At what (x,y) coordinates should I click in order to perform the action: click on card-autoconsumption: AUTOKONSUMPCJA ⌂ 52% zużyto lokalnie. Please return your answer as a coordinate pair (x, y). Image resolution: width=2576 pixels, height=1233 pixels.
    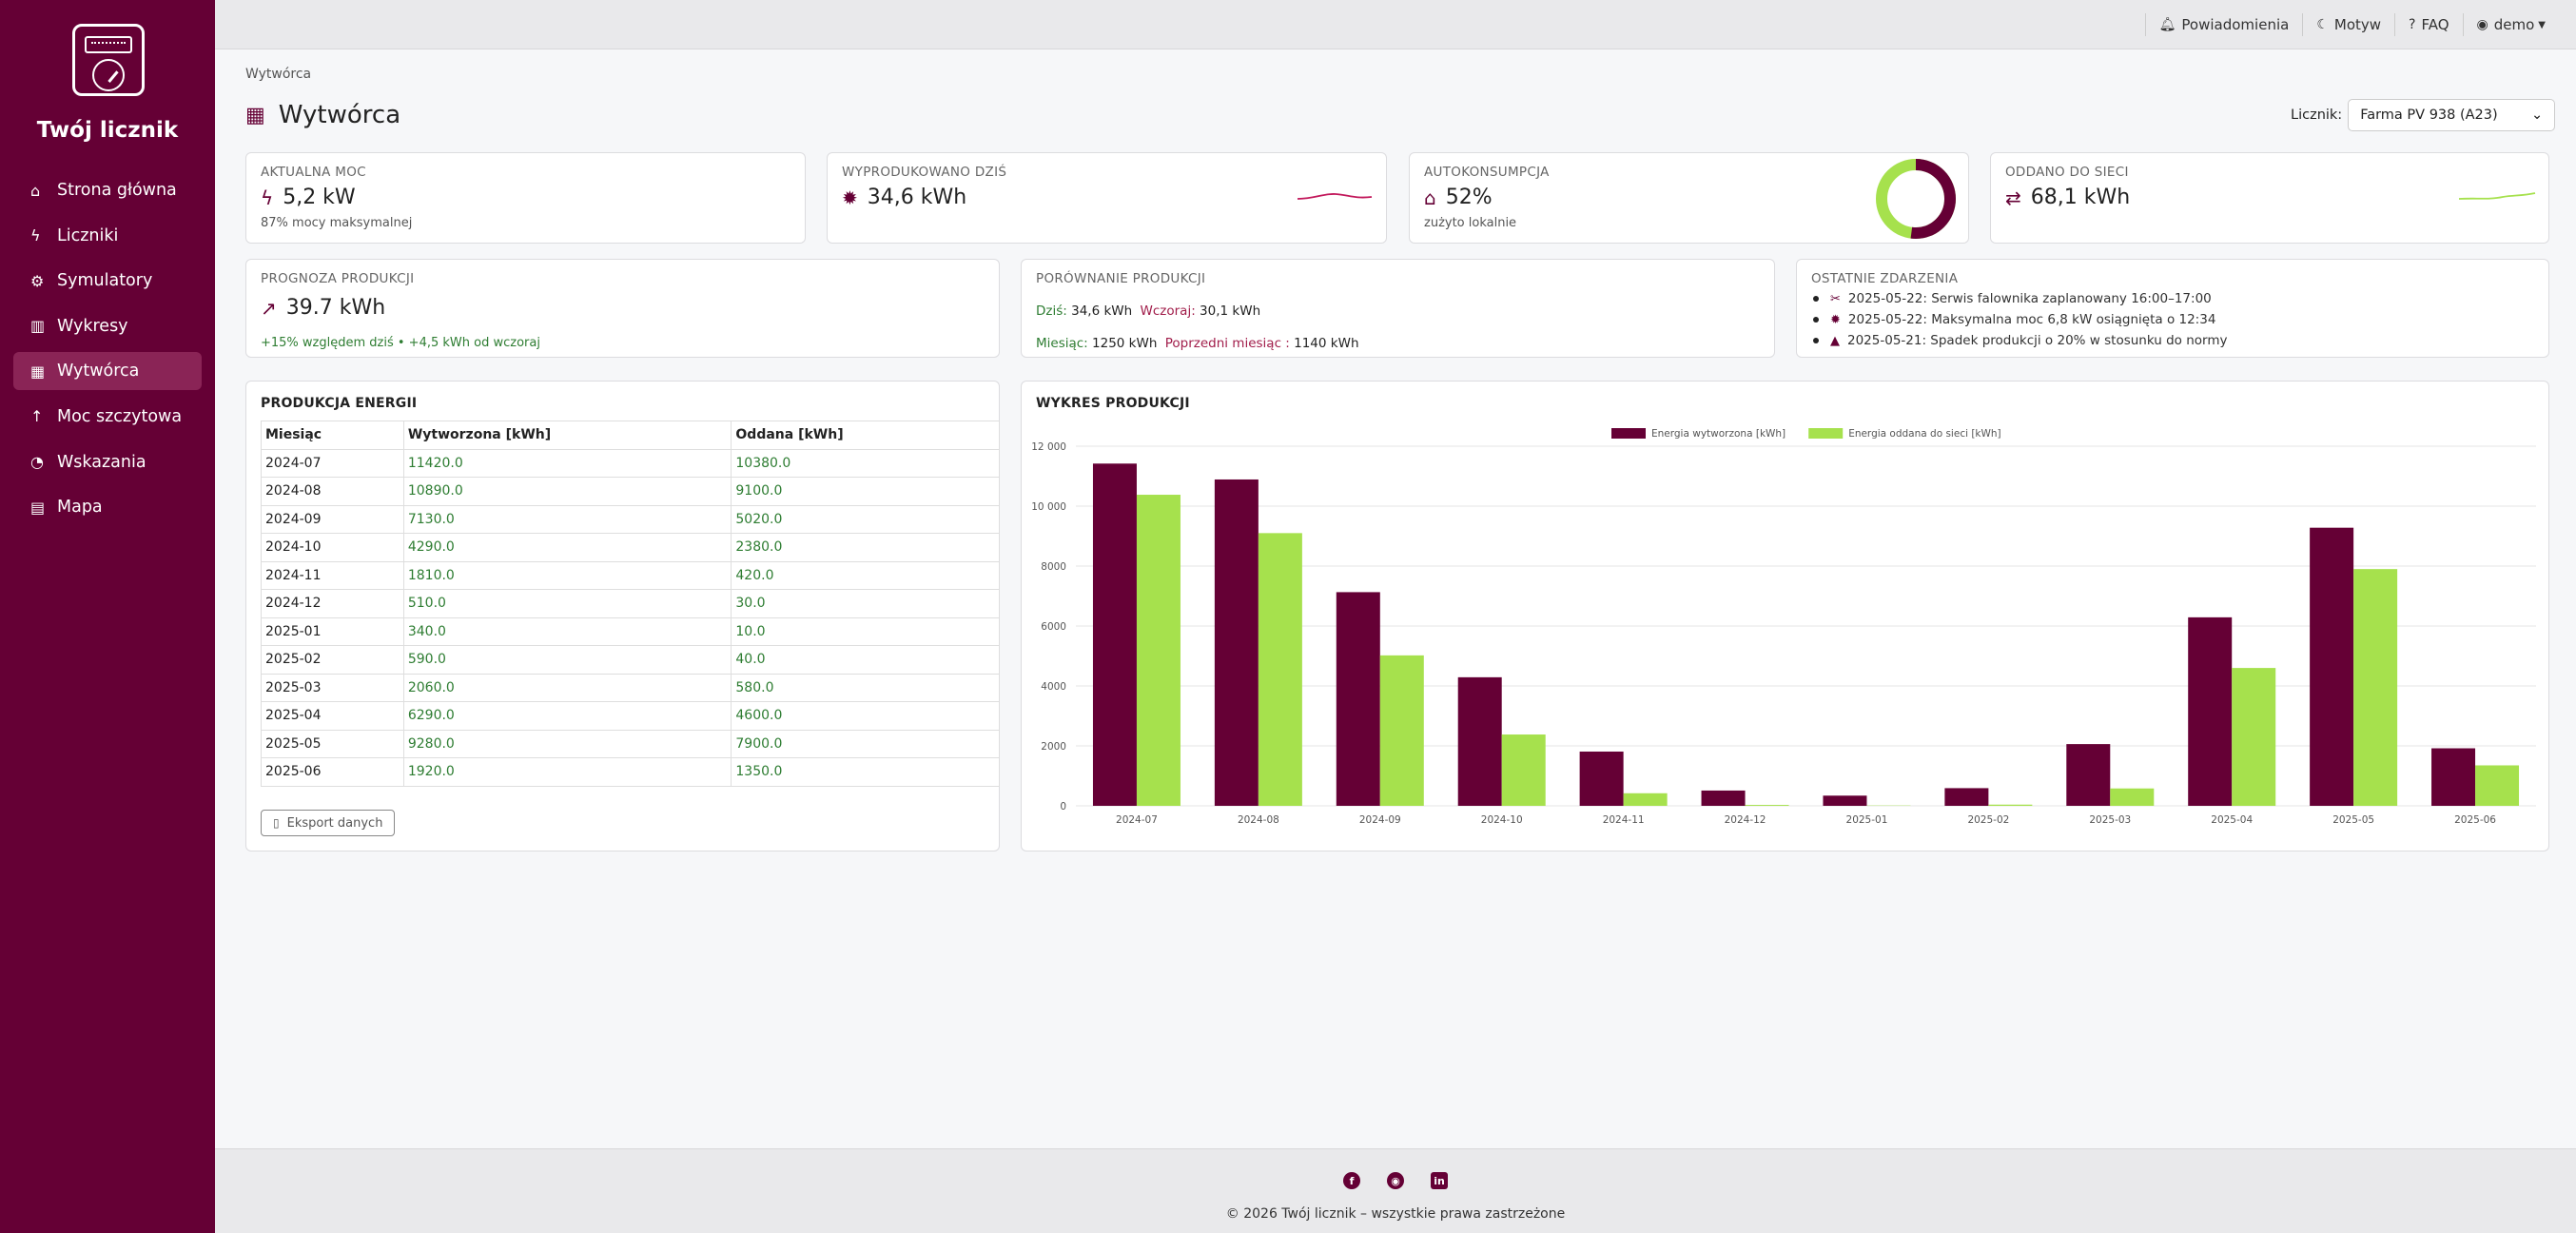
    Looking at the image, I should click on (1689, 198).